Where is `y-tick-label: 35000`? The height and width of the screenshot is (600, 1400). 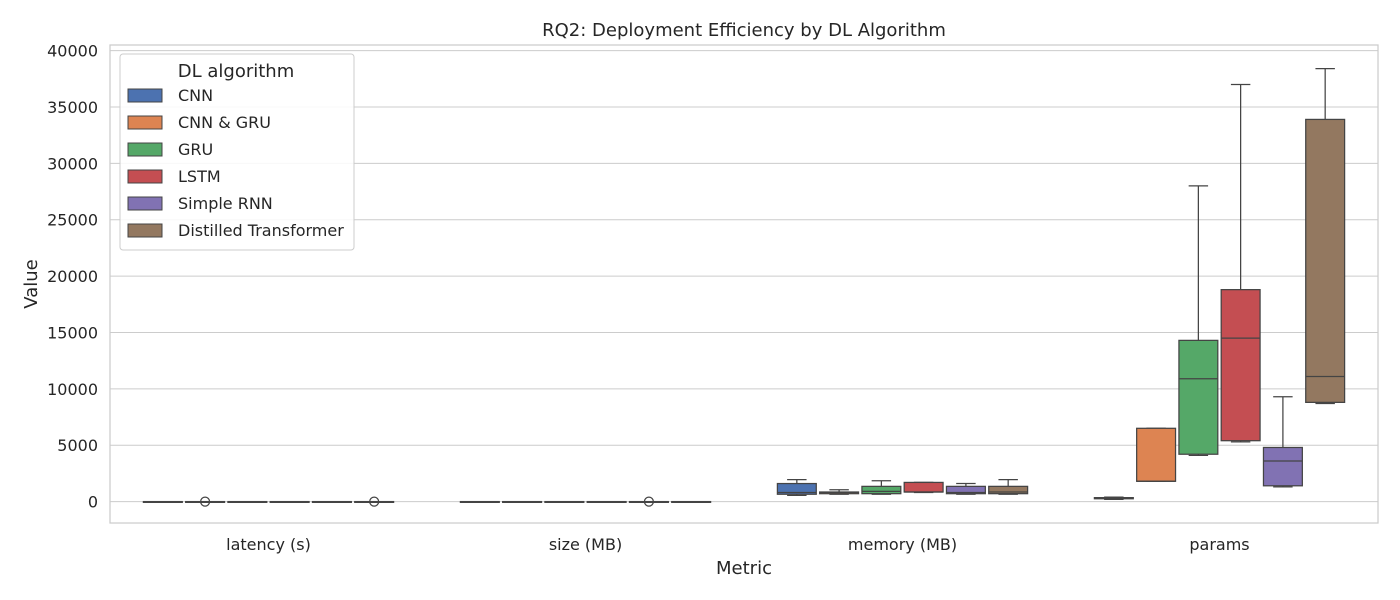 y-tick-label: 35000 is located at coordinates (72, 107).